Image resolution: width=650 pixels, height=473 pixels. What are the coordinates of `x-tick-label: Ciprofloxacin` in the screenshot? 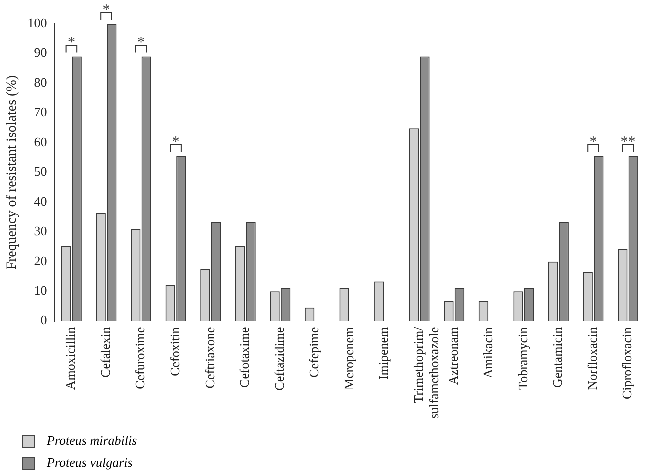 It's located at (627, 363).